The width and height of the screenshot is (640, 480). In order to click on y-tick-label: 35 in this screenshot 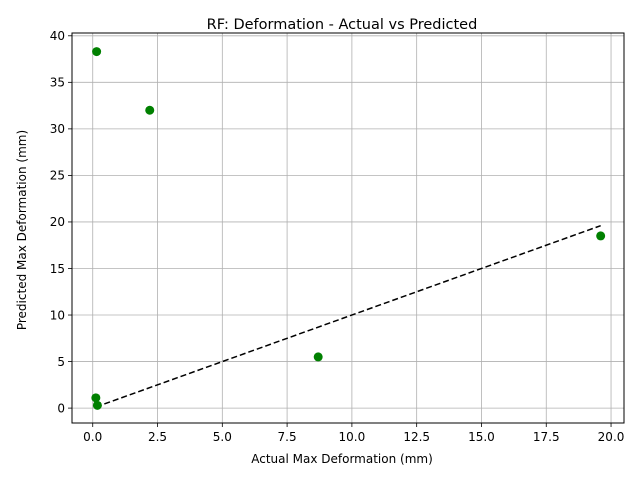, I will do `click(57, 83)`.